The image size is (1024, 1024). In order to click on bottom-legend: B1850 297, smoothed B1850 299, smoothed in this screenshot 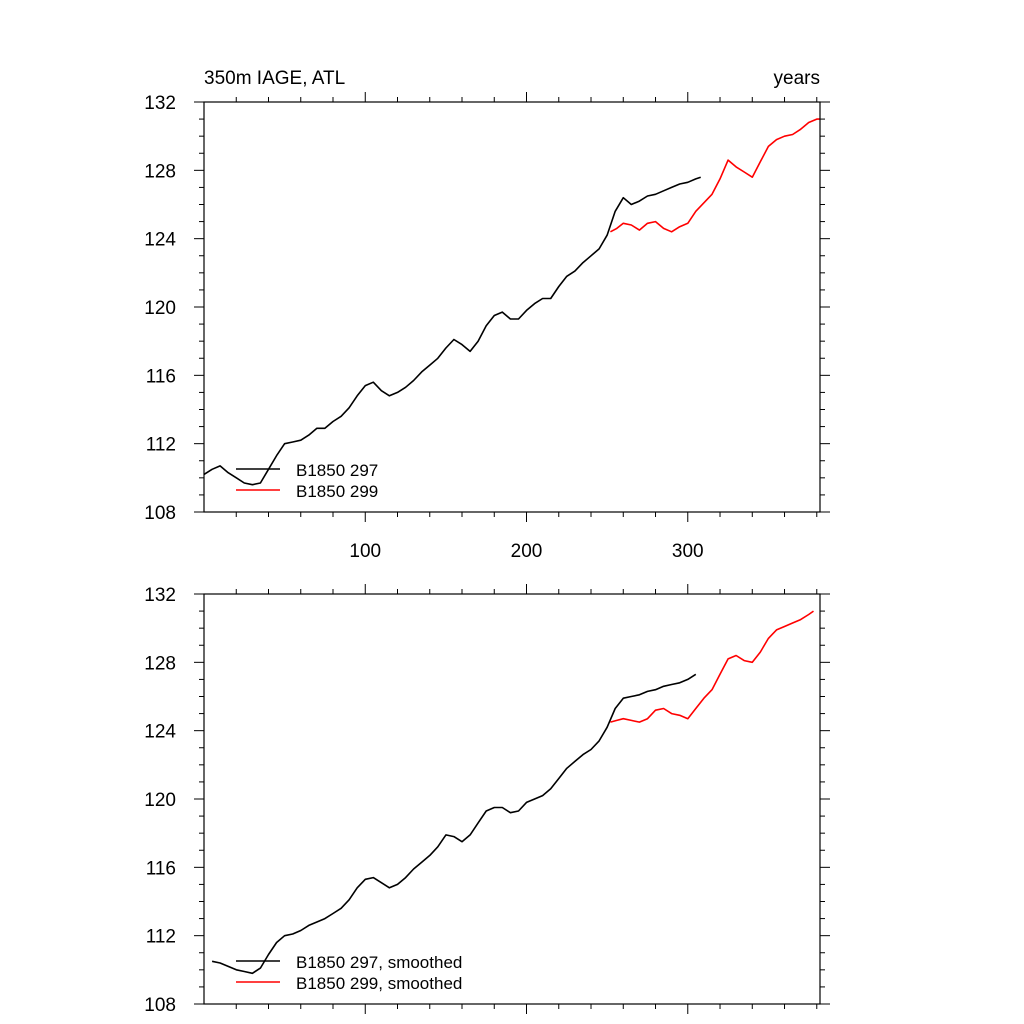, I will do `click(349, 973)`.